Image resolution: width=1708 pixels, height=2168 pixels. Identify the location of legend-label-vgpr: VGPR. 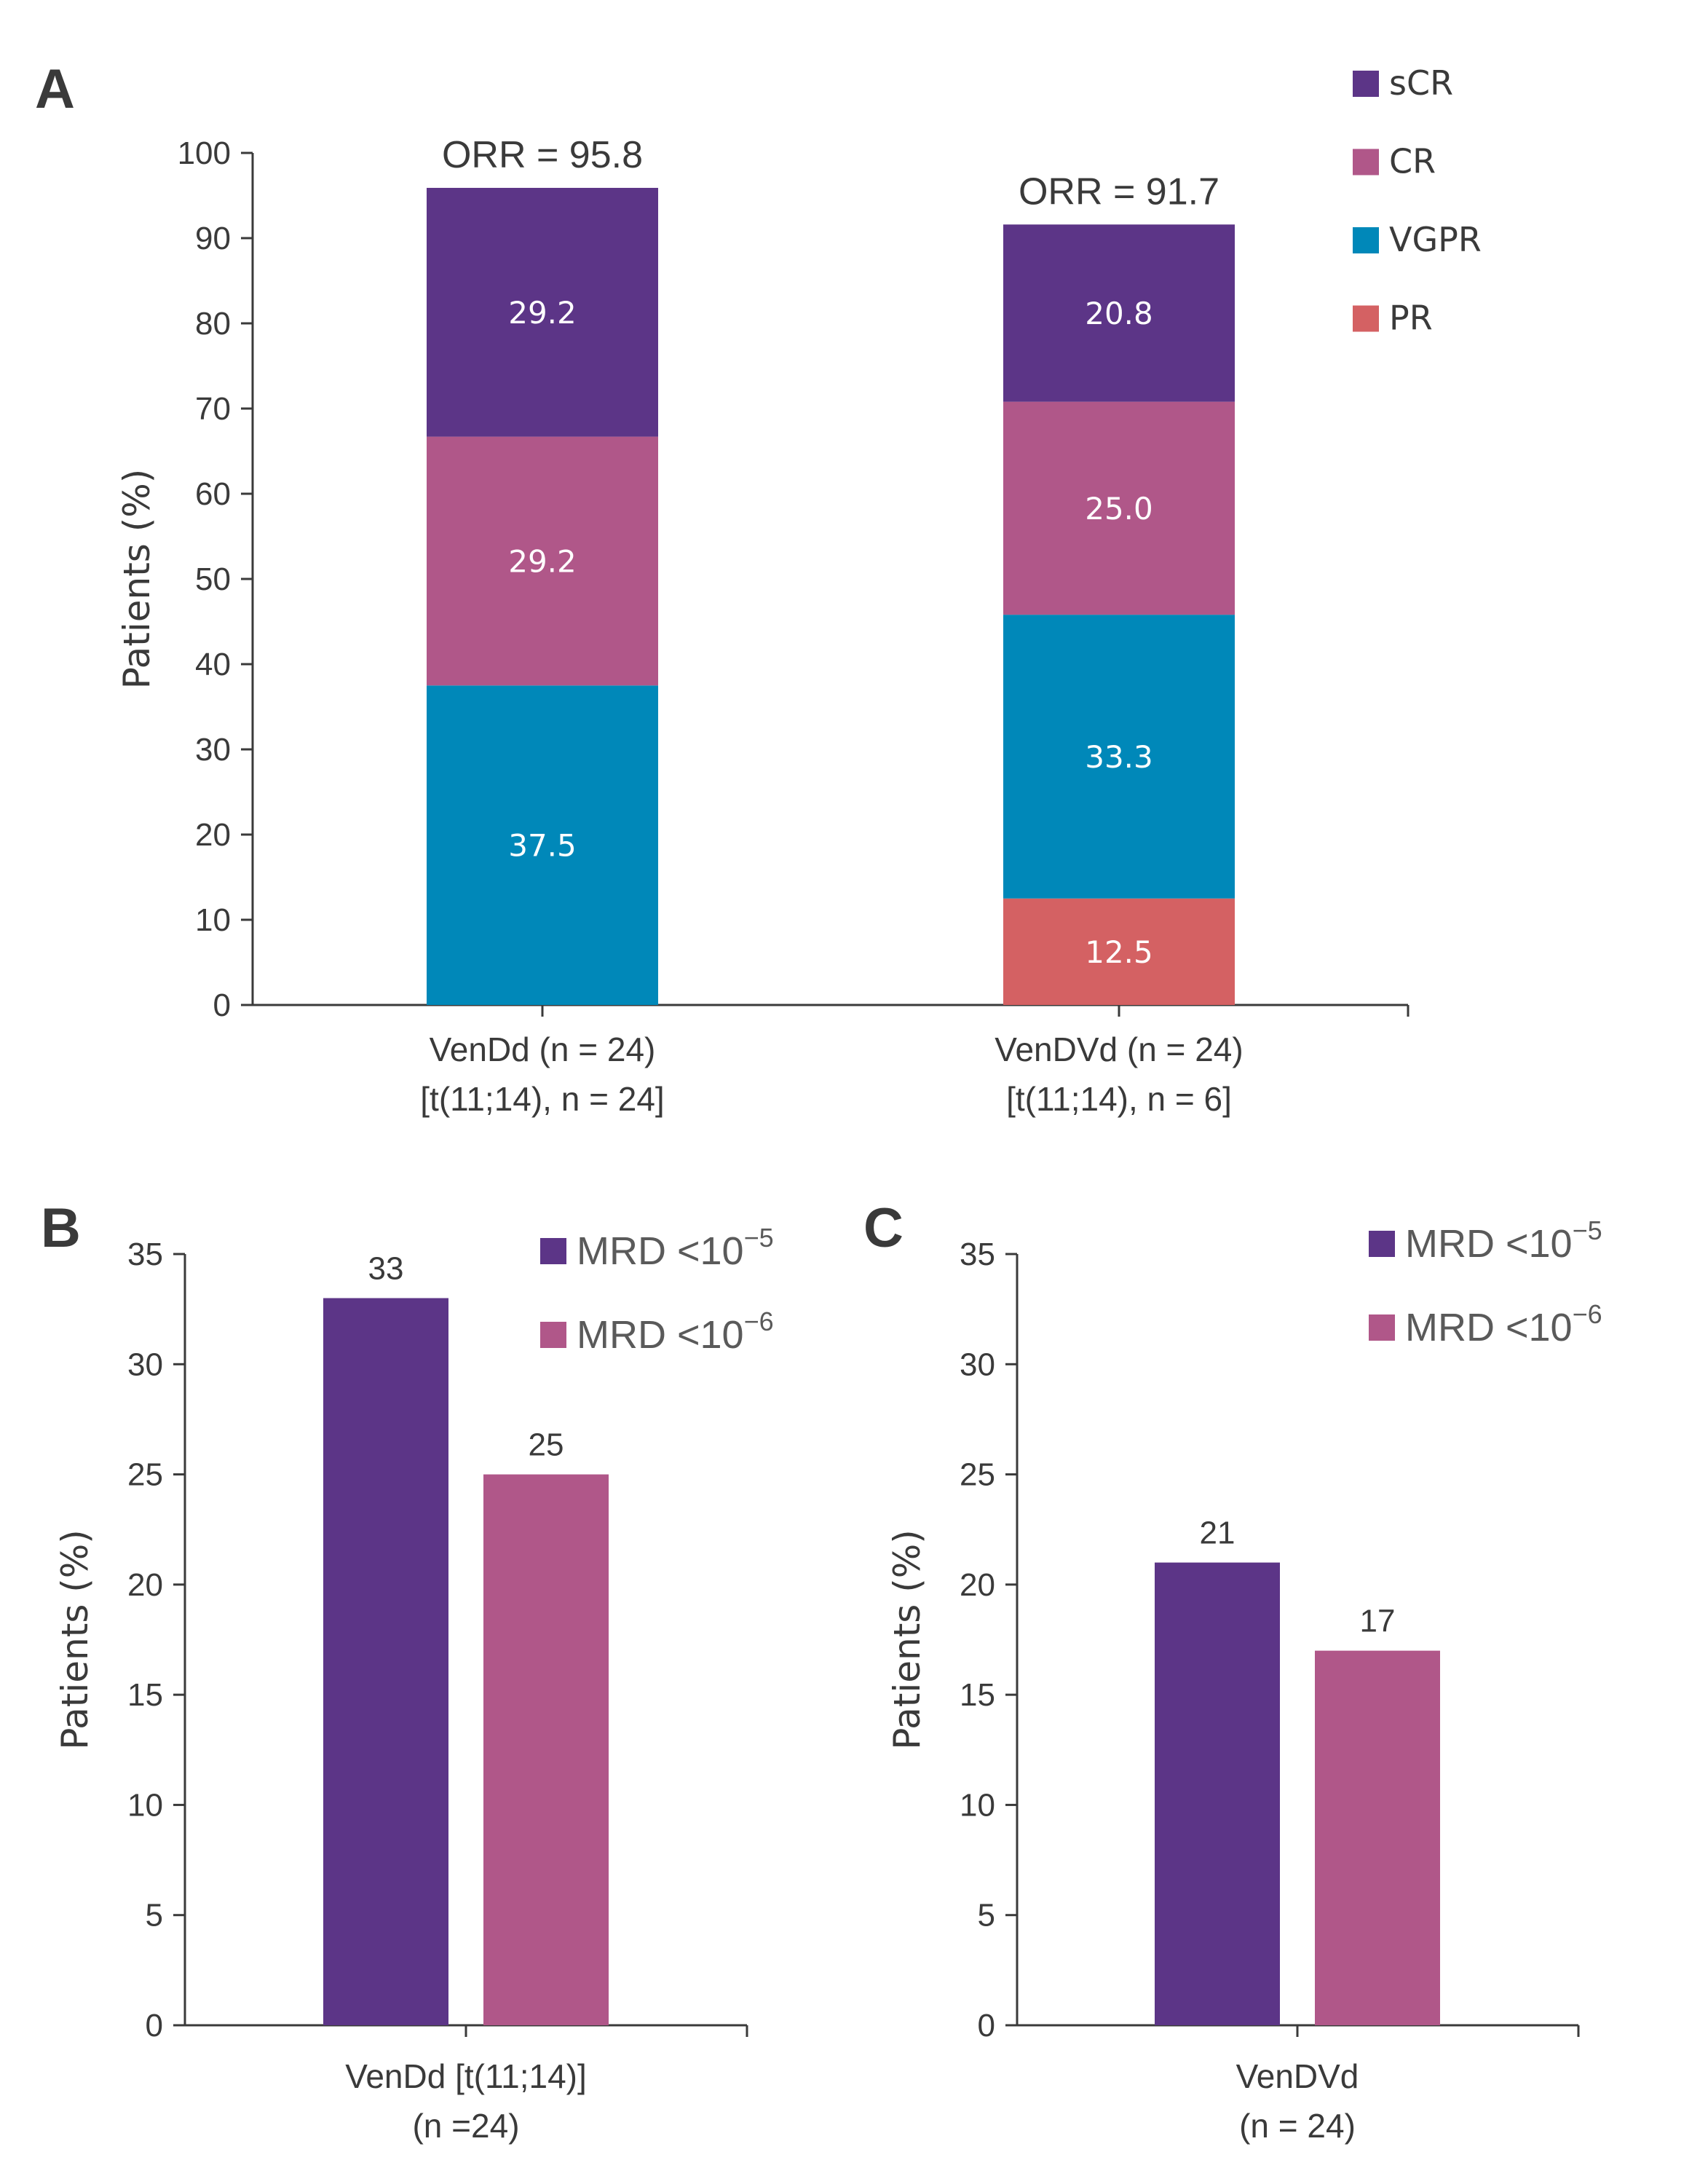
(1436, 239).